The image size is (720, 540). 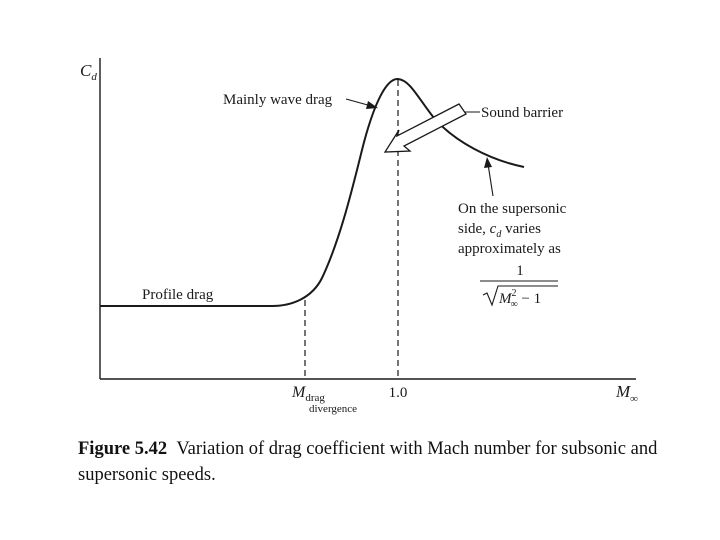 I want to click on formula-numerator: 1, so click(x=520, y=271).